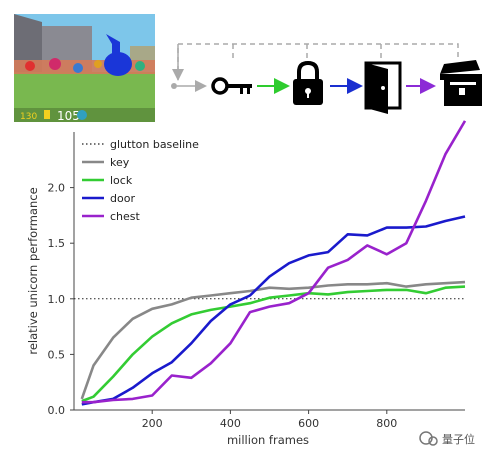 The width and height of the screenshot is (501, 458). What do you see at coordinates (461, 83) in the screenshot?
I see `chest-icon` at bounding box center [461, 83].